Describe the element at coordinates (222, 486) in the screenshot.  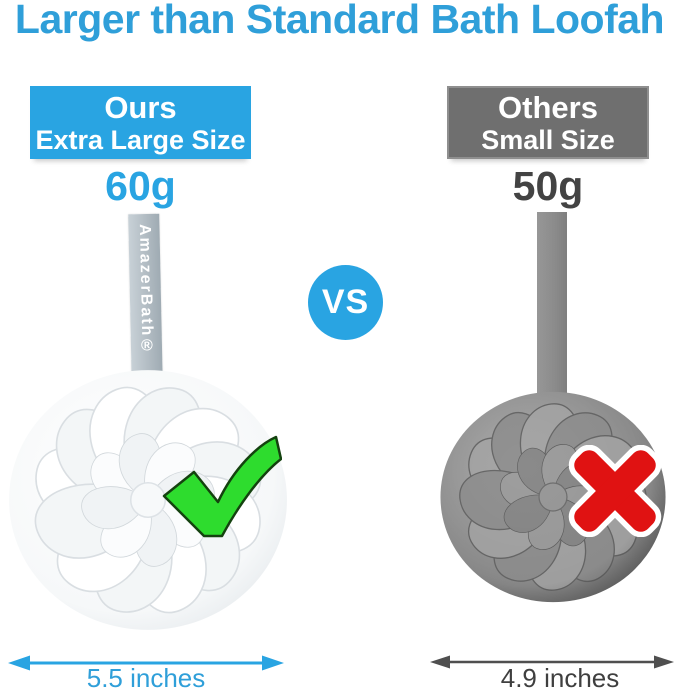
I see `check-icon` at that location.